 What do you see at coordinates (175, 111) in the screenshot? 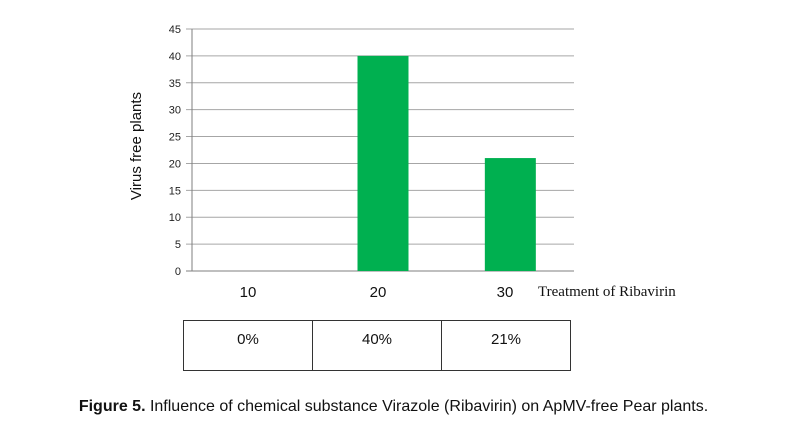
I see `y-tick-label: 30` at bounding box center [175, 111].